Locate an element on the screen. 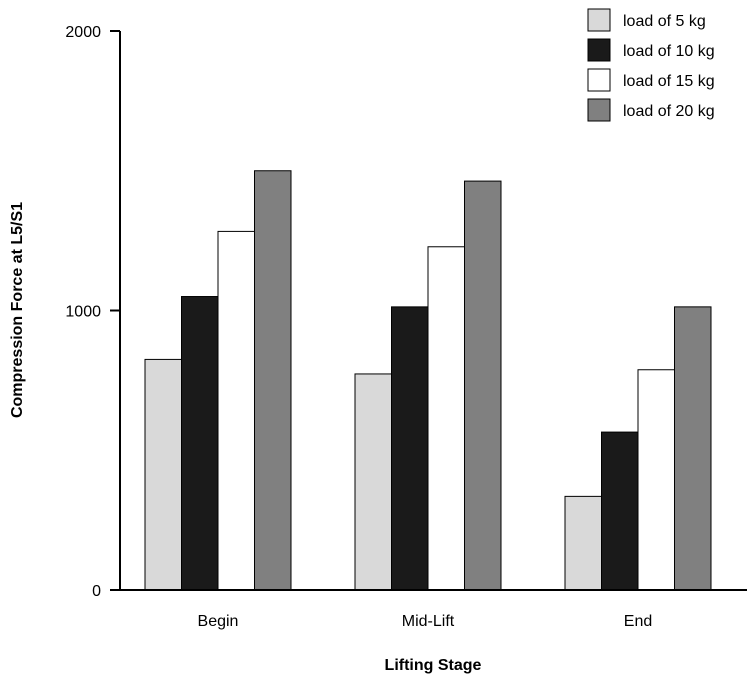  x-tick-labels-group: Begin Mid-Lift End is located at coordinates (425, 621).